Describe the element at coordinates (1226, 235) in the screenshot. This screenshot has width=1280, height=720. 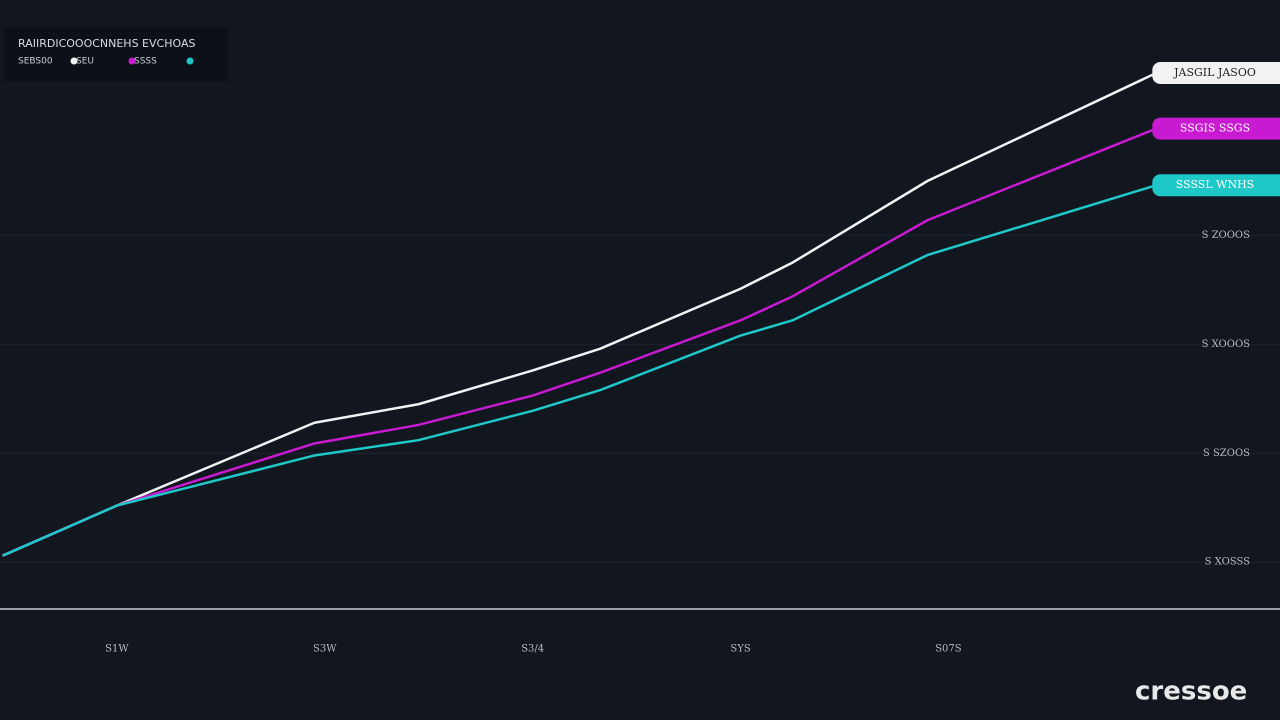
I see `y-tick-label: S ZOOOS` at that location.